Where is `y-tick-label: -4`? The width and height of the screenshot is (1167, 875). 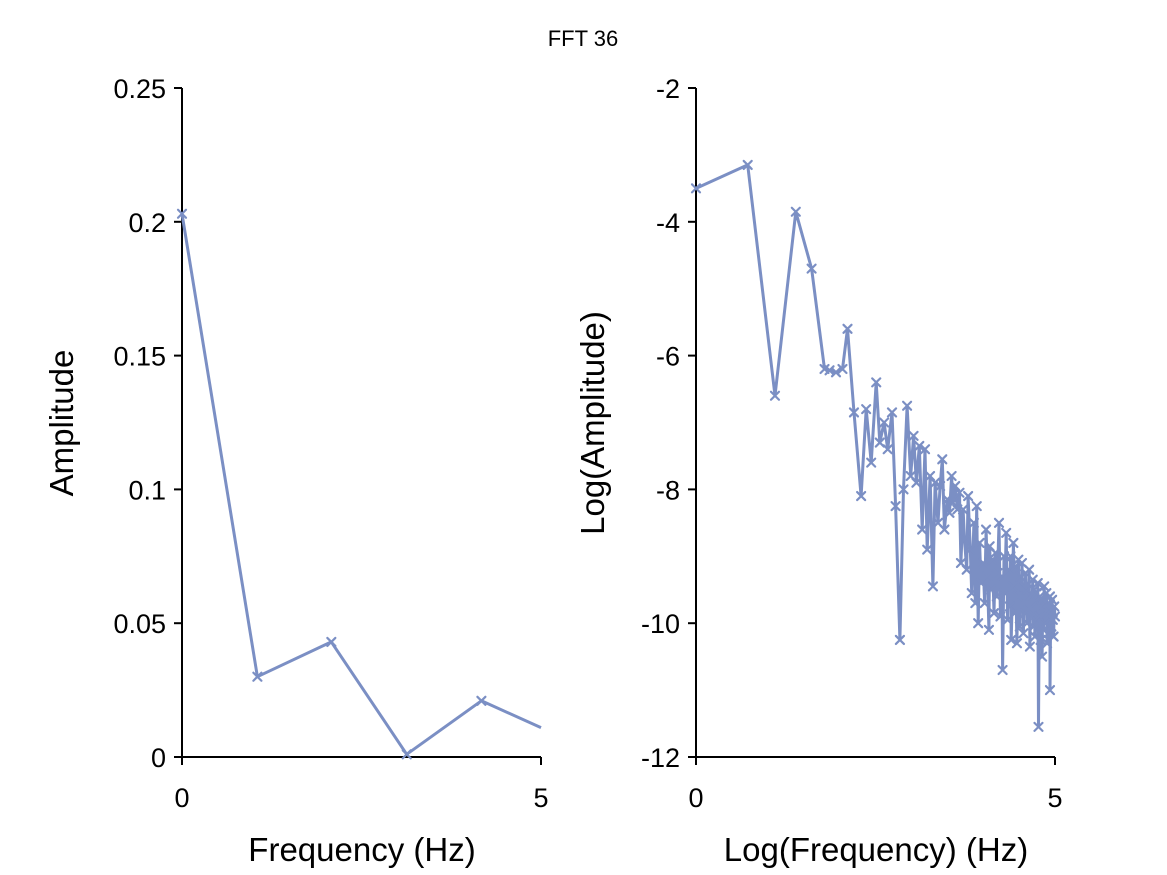
y-tick-label: -4 is located at coordinates (668, 223).